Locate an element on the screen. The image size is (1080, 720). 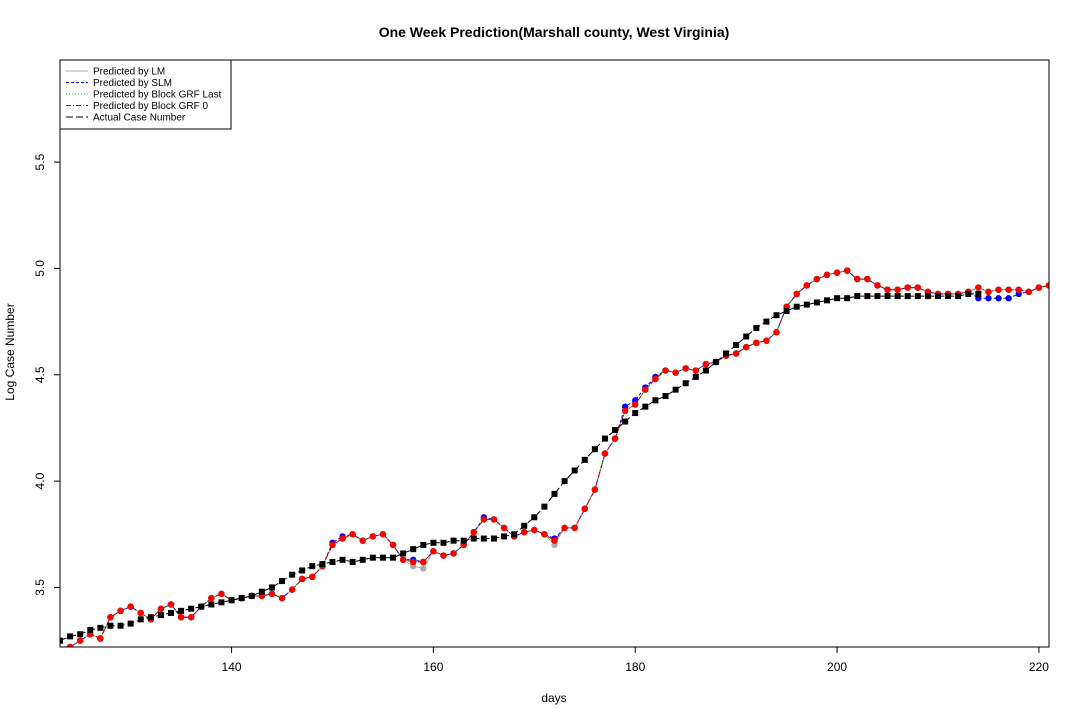
legend-label: Actual Case Number is located at coordinates (139, 118).